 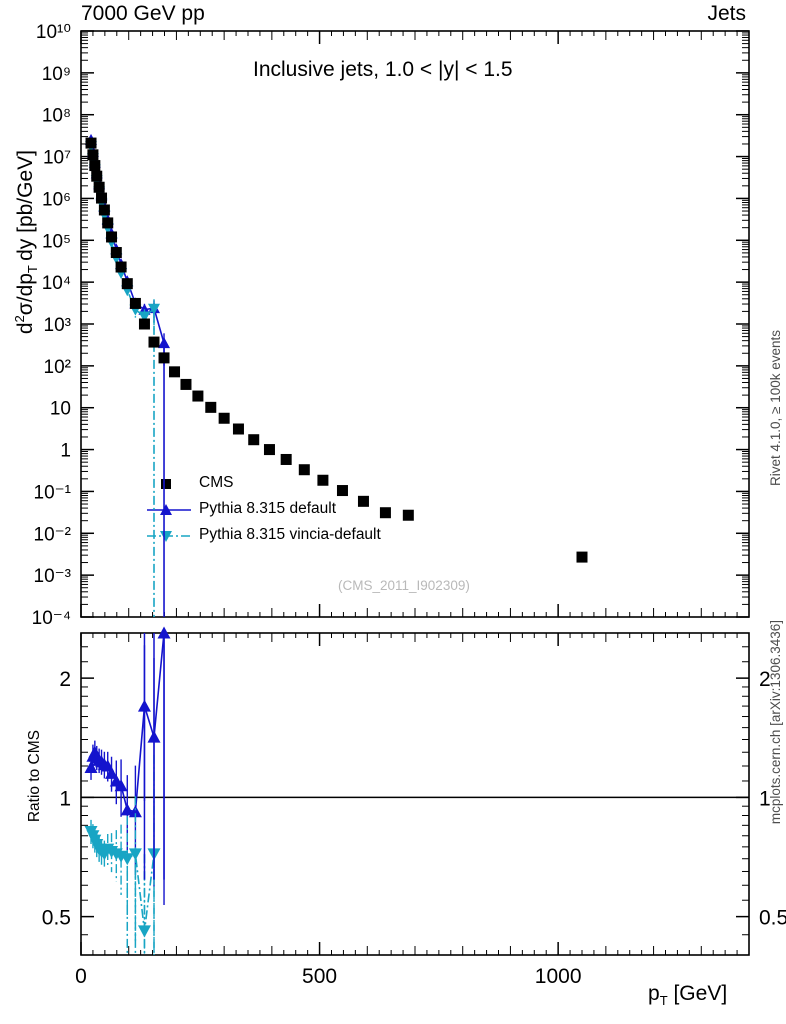 I want to click on y-tick-label: 10¹⁰, so click(x=53, y=32).